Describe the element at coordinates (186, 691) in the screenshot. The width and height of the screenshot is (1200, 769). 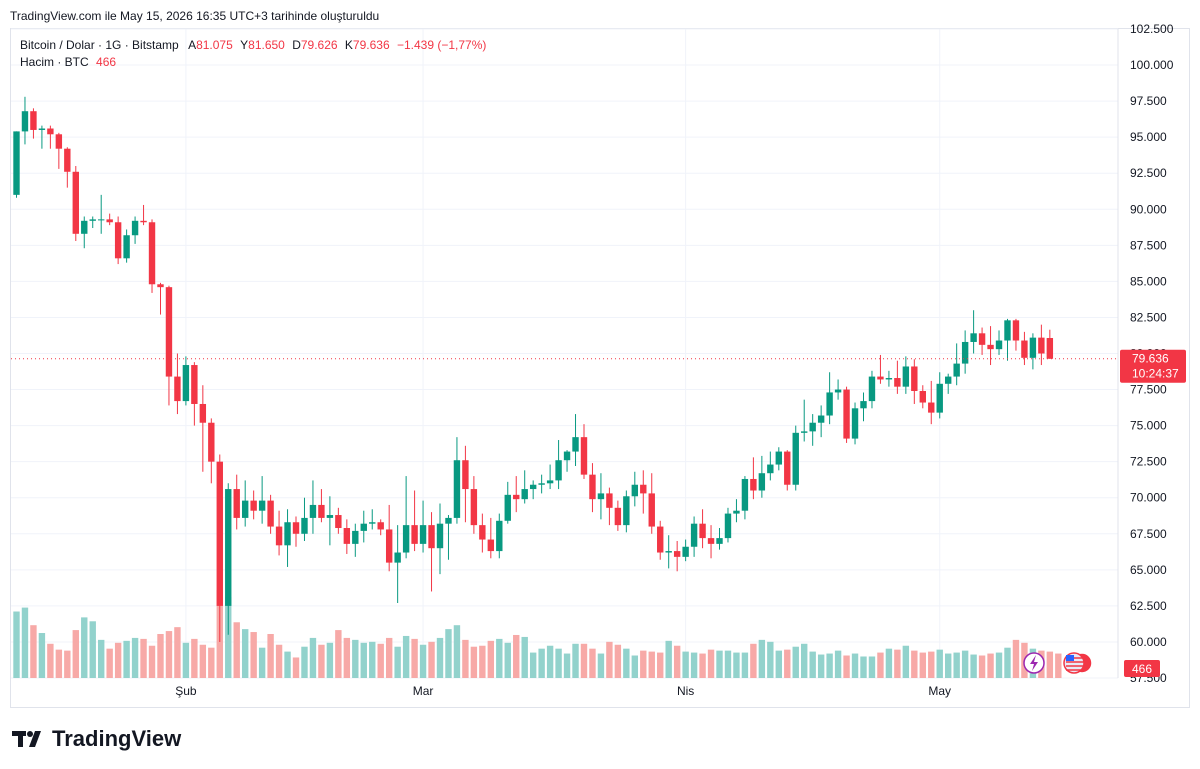
I see `x-tick-label: Şub` at that location.